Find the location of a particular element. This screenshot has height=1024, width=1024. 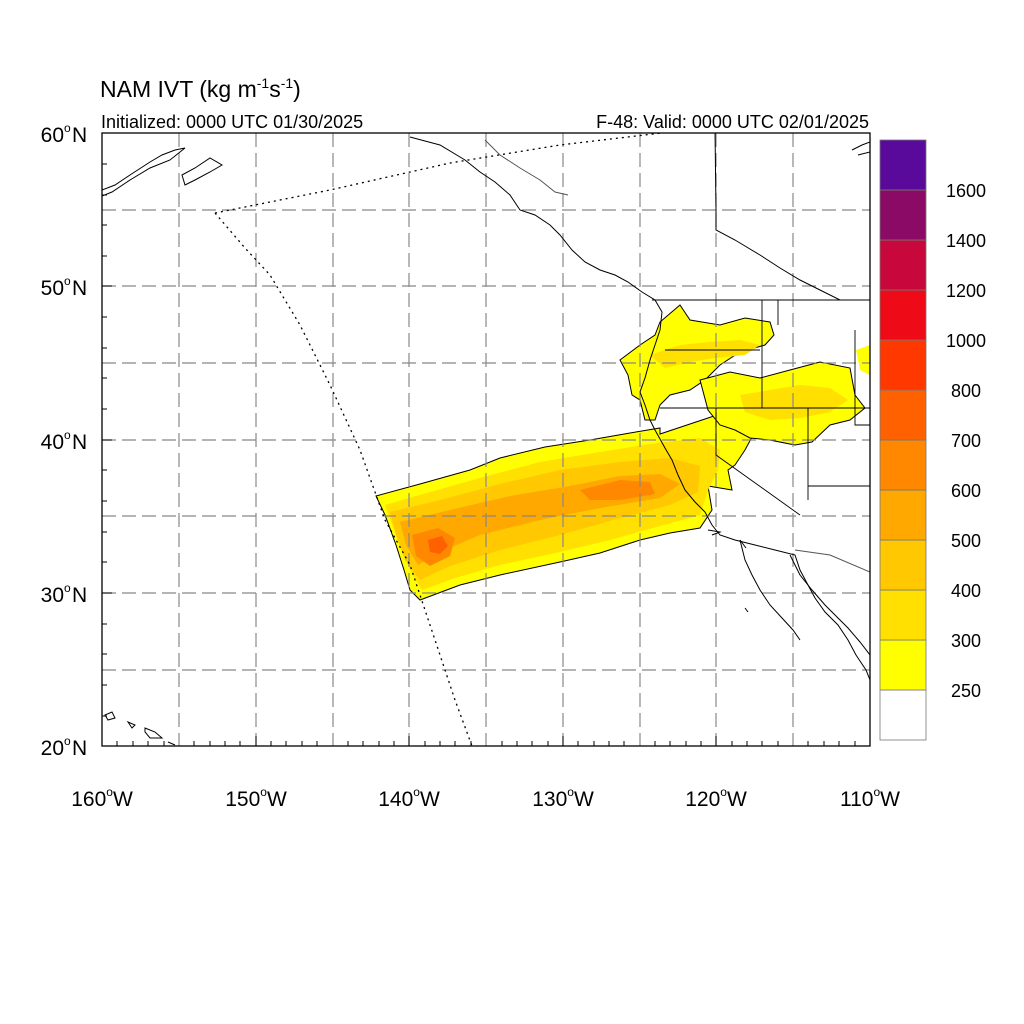

latitude-labels: 60 o N 50 o N 40 o N 30 o N 20 o N is located at coordinates (64, 440).